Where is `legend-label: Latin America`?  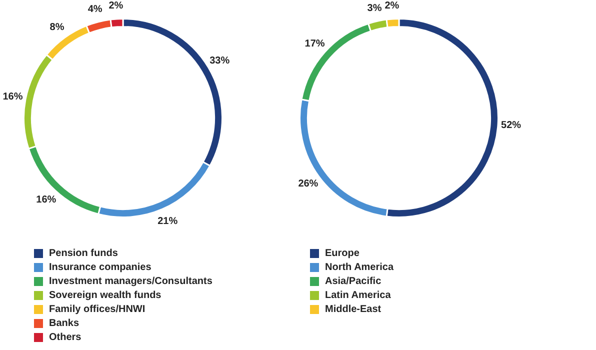
legend-label: Latin America is located at coordinates (358, 295).